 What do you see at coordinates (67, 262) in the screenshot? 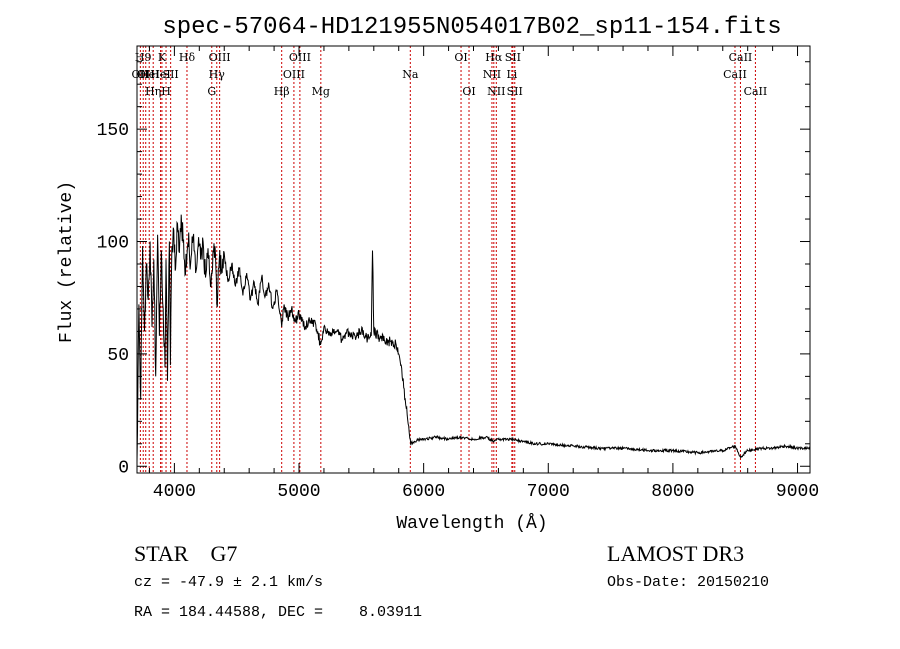
I see `y-axis-label: Flux (relative)` at bounding box center [67, 262].